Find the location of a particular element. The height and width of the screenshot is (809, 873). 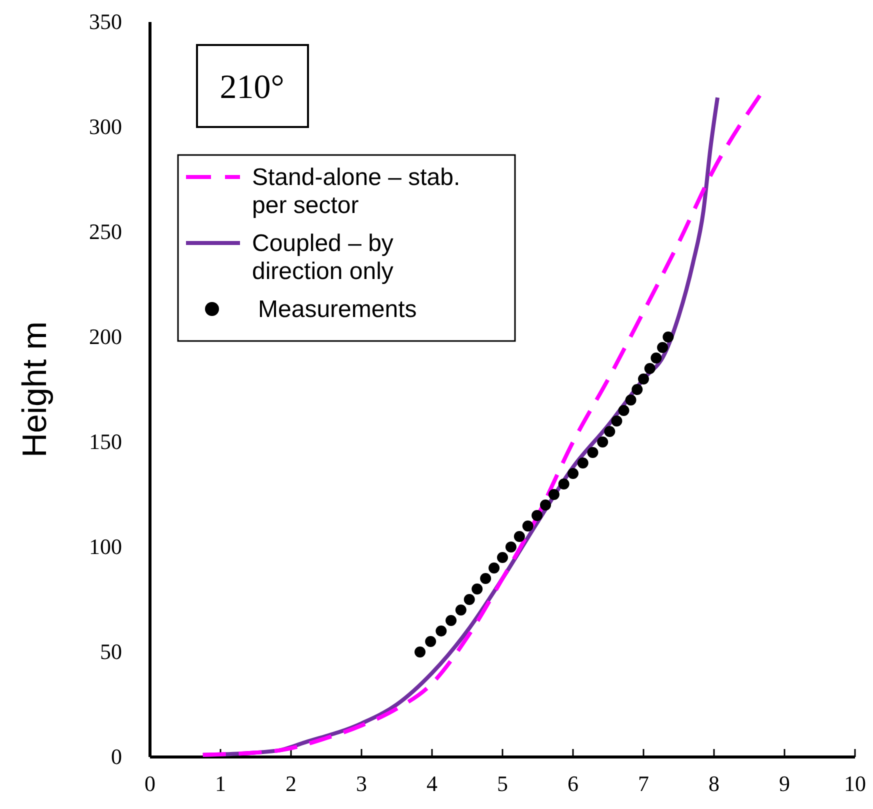

y-tick-label: 300 is located at coordinates (105, 126).